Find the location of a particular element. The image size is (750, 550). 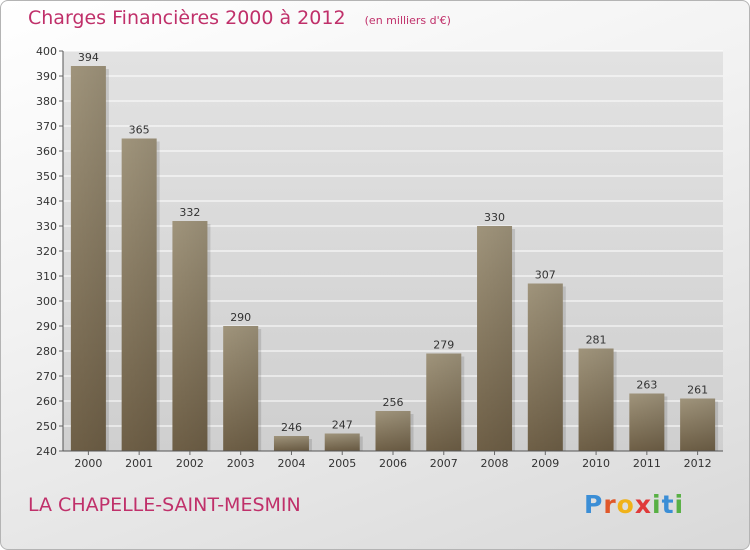

y-tick-label: 290 is located at coordinates (46, 326).